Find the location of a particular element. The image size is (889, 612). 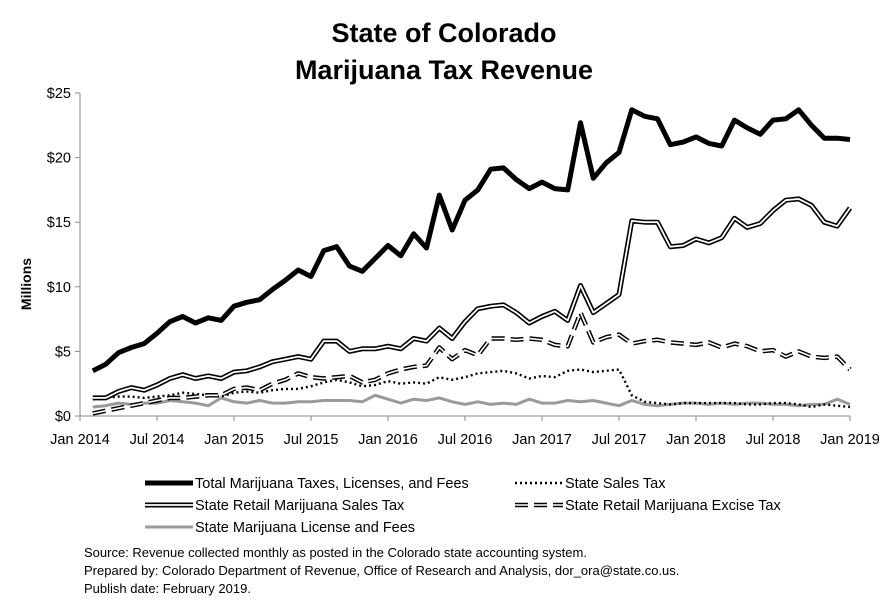

x-tick-label: Jul 2014 is located at coordinates (157, 440).